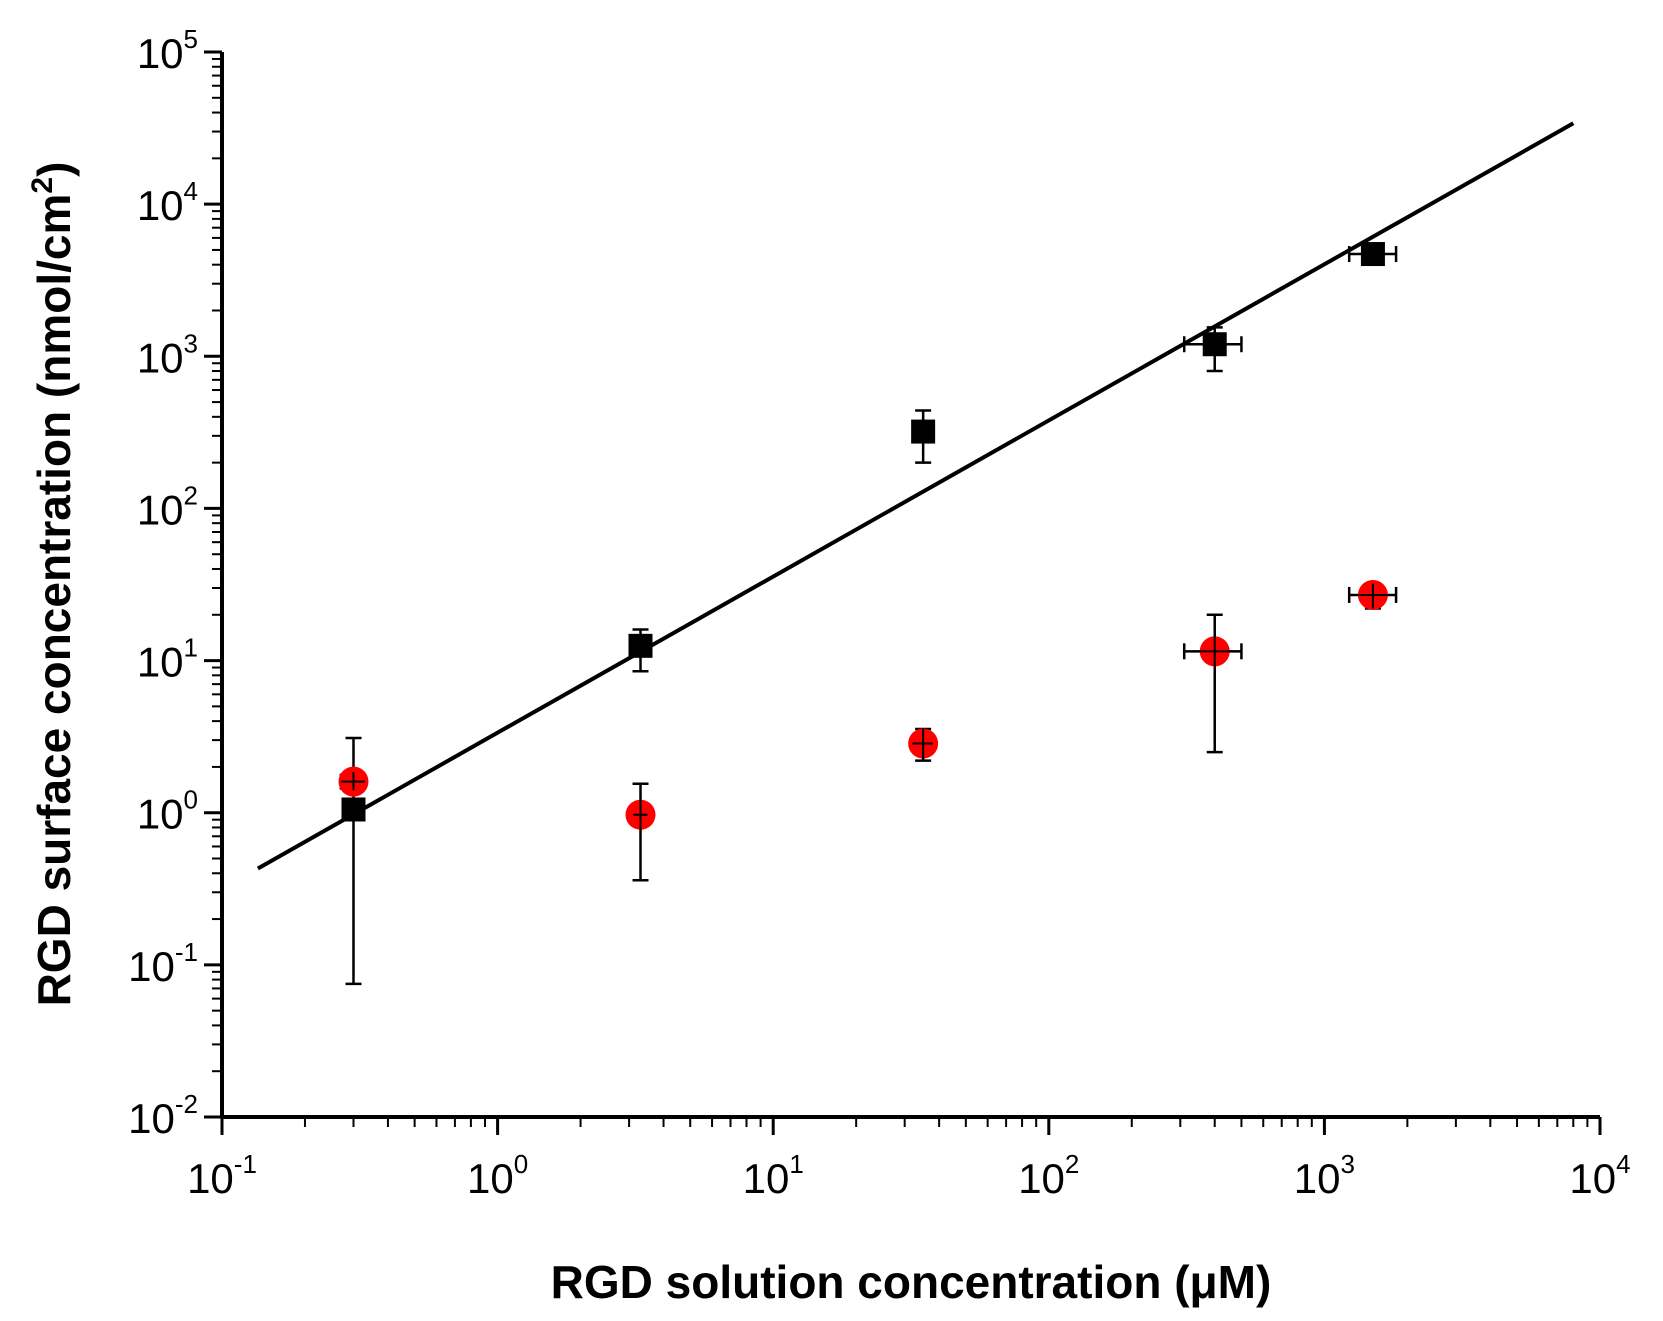  I want to click on x-tick-label: 10², so click(1048, 1175).